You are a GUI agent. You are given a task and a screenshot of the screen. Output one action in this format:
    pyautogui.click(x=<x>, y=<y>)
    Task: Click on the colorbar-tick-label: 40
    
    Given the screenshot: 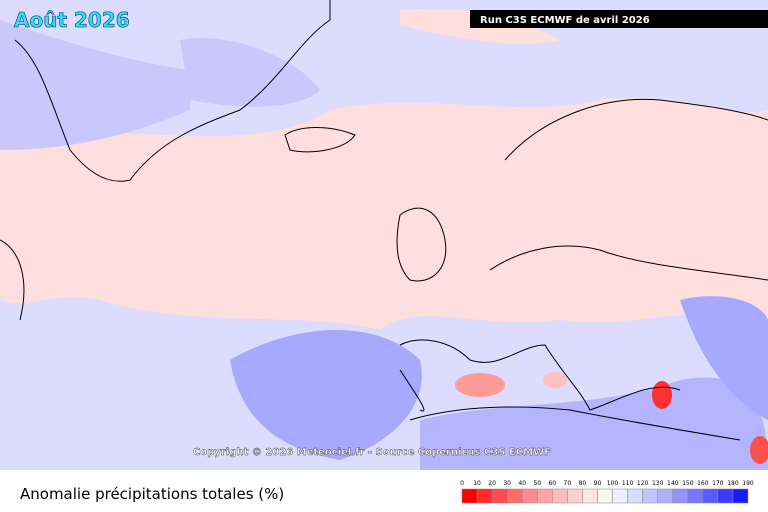 What is the action you would take?
    pyautogui.click(x=522, y=483)
    